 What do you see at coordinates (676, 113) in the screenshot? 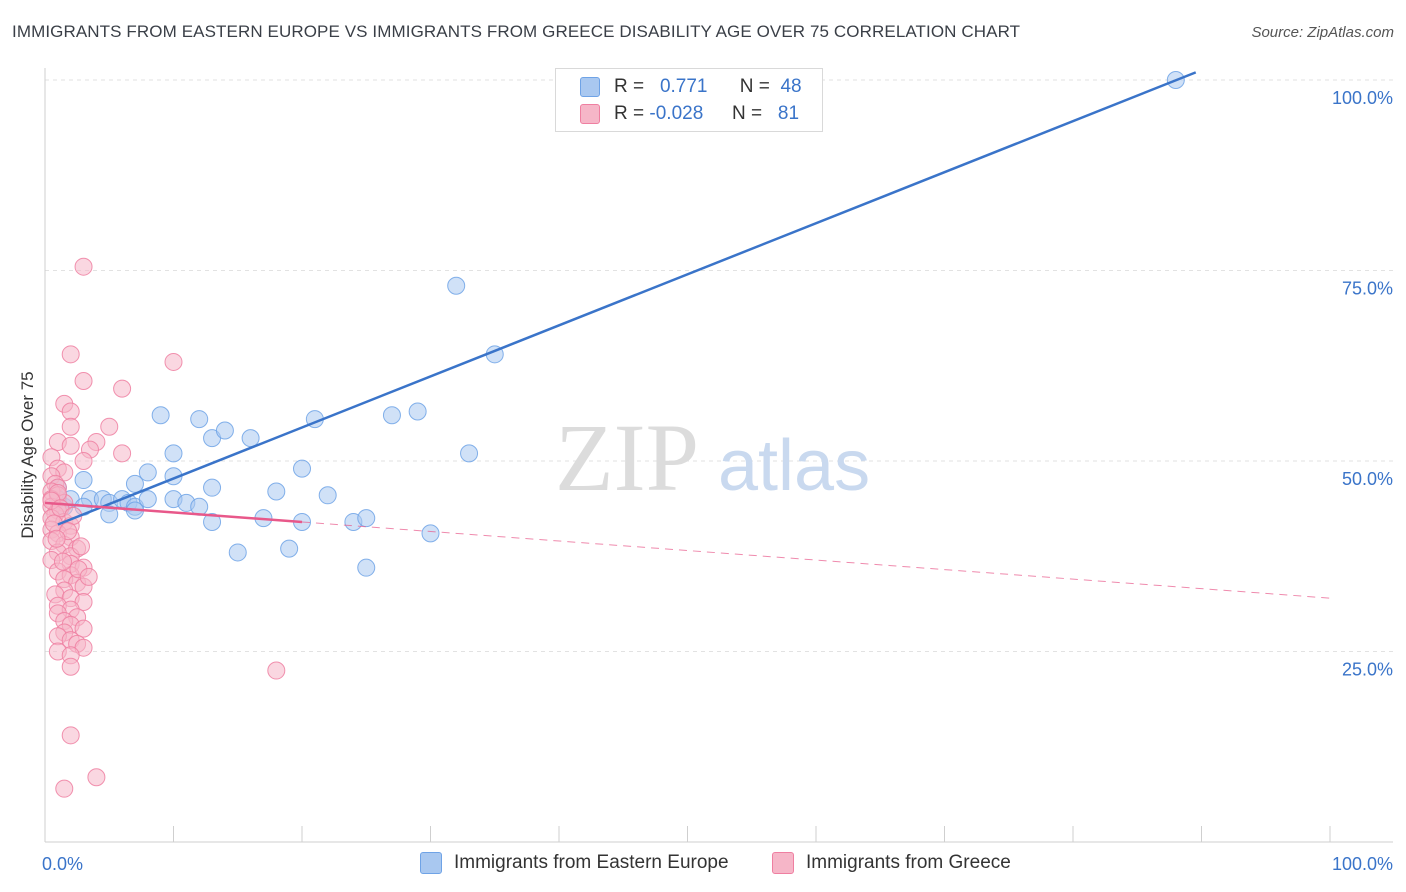
I see `legend-r-value: -0.028` at bounding box center [676, 113].